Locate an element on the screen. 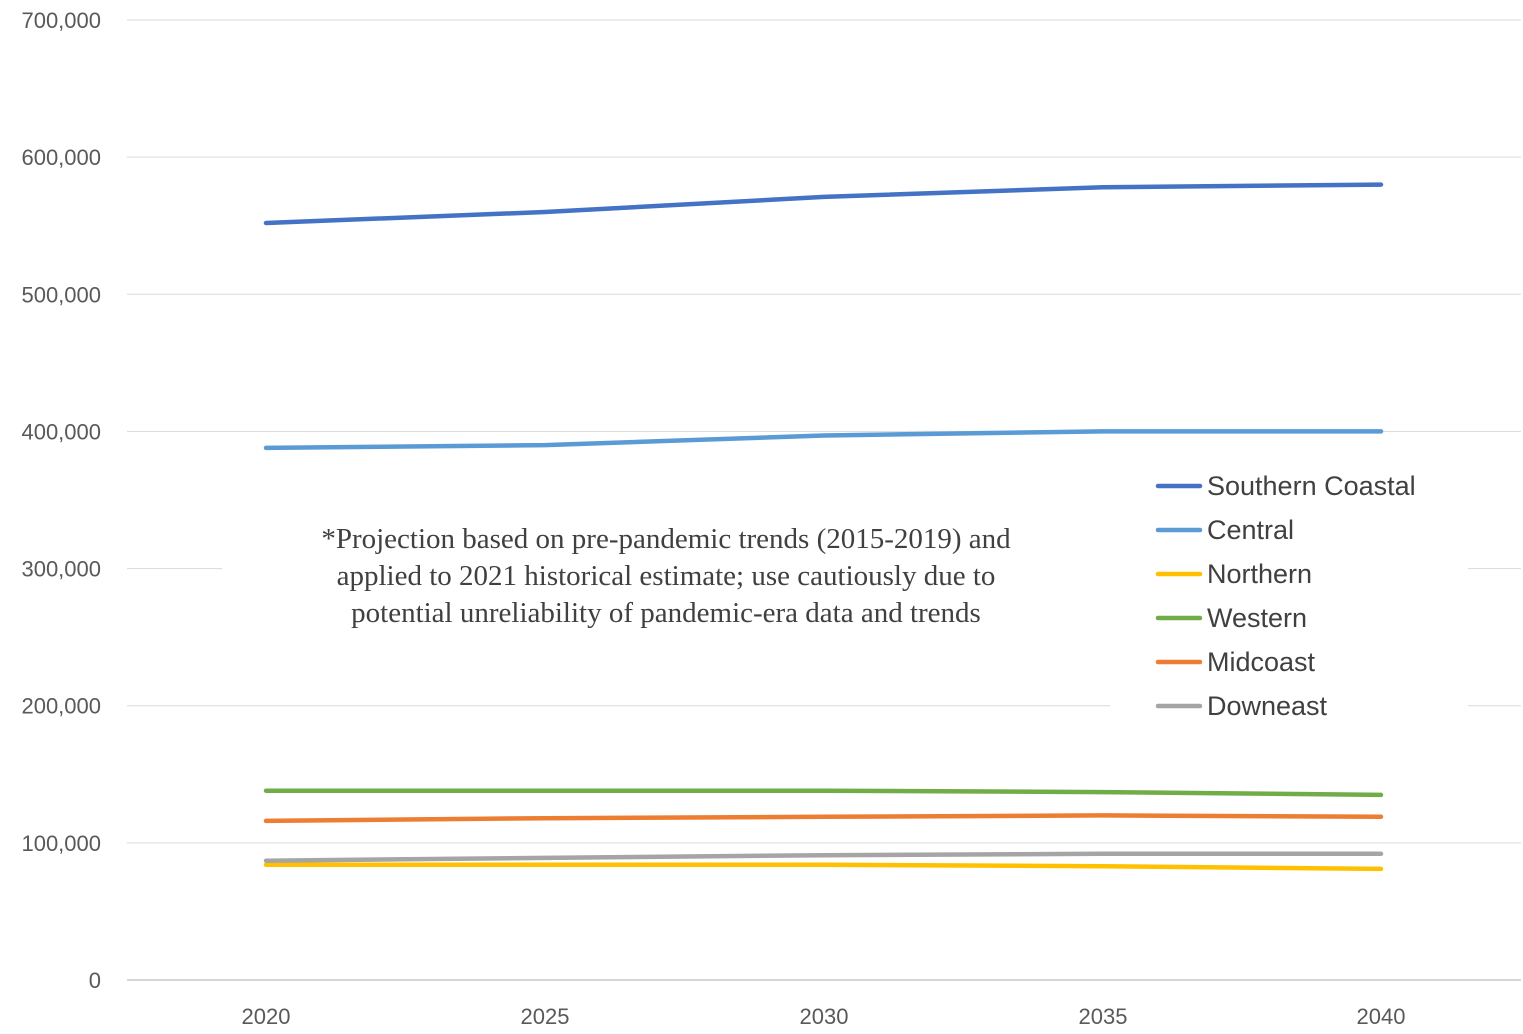  y-tick-label: 100,000 is located at coordinates (61, 843).